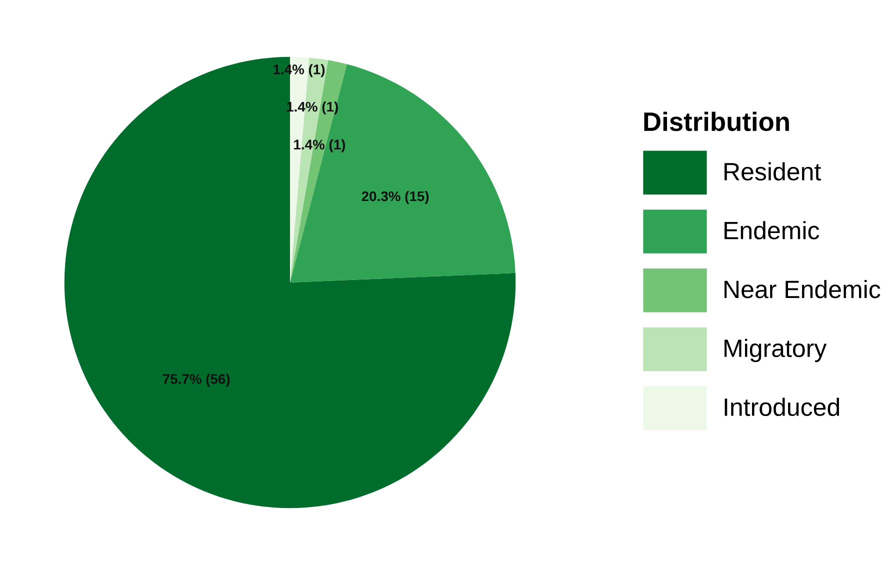 Image resolution: width=891 pixels, height=565 pixels. Describe the element at coordinates (775, 350) in the screenshot. I see `legend-label: Migratory` at that location.